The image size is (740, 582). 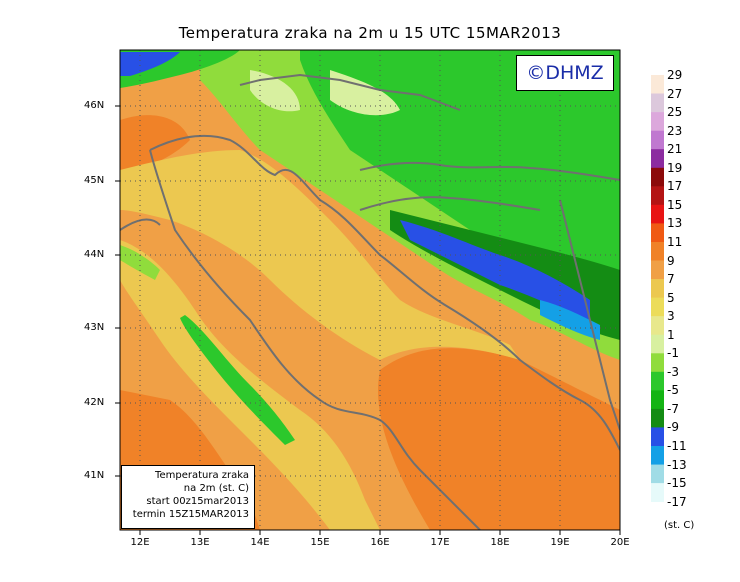 What do you see at coordinates (237, 380) in the screenshot?
I see `field-italy-ridge` at bounding box center [237, 380].